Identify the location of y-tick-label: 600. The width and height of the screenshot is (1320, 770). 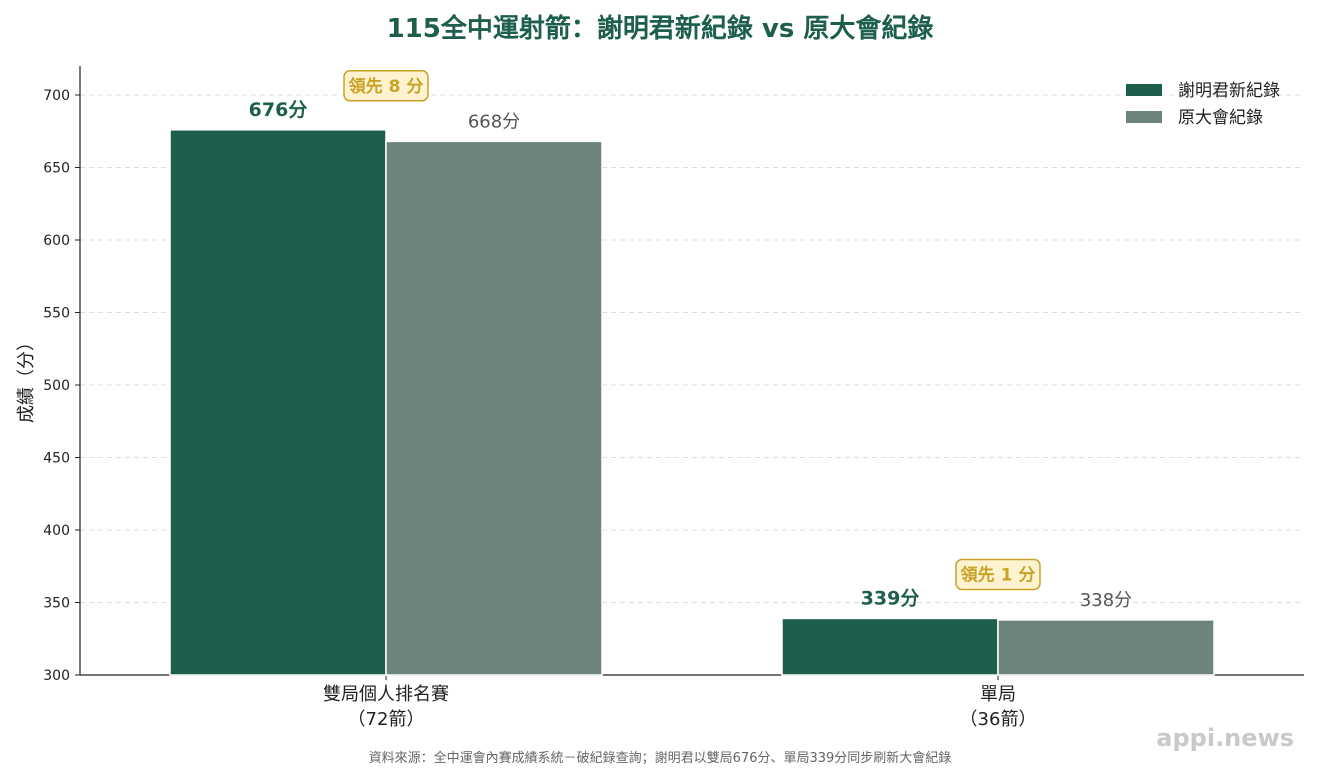
(56, 241).